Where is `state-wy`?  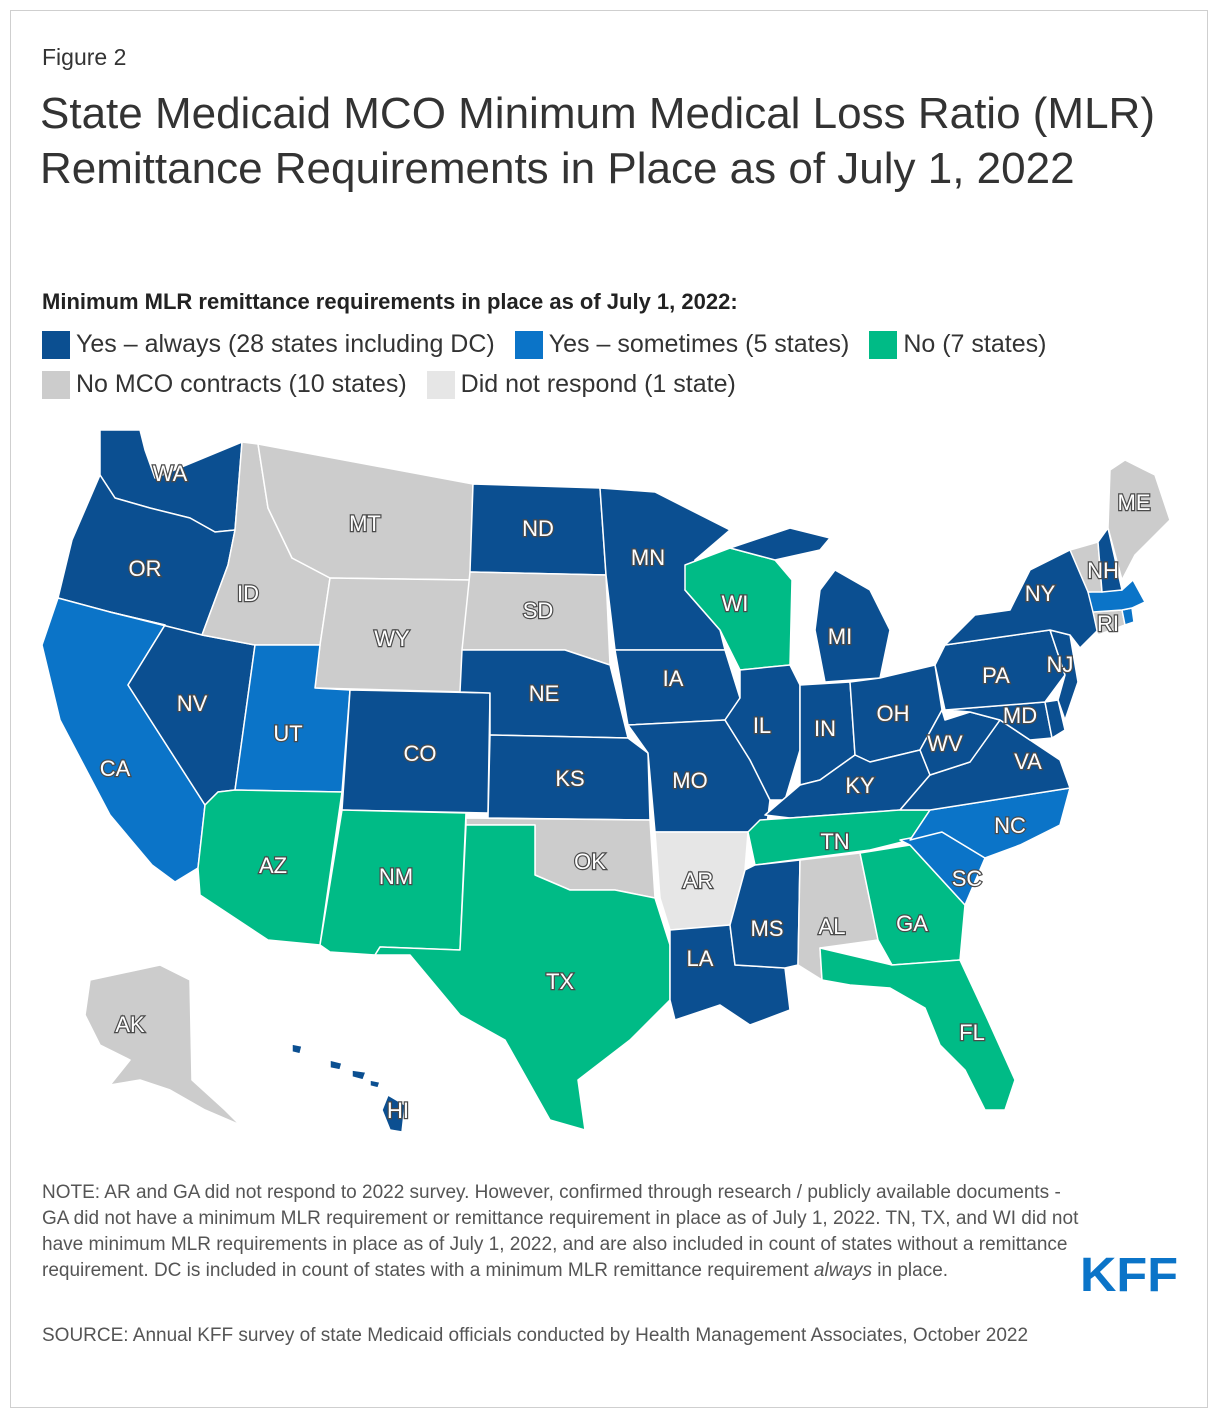 state-wy is located at coordinates (392, 635).